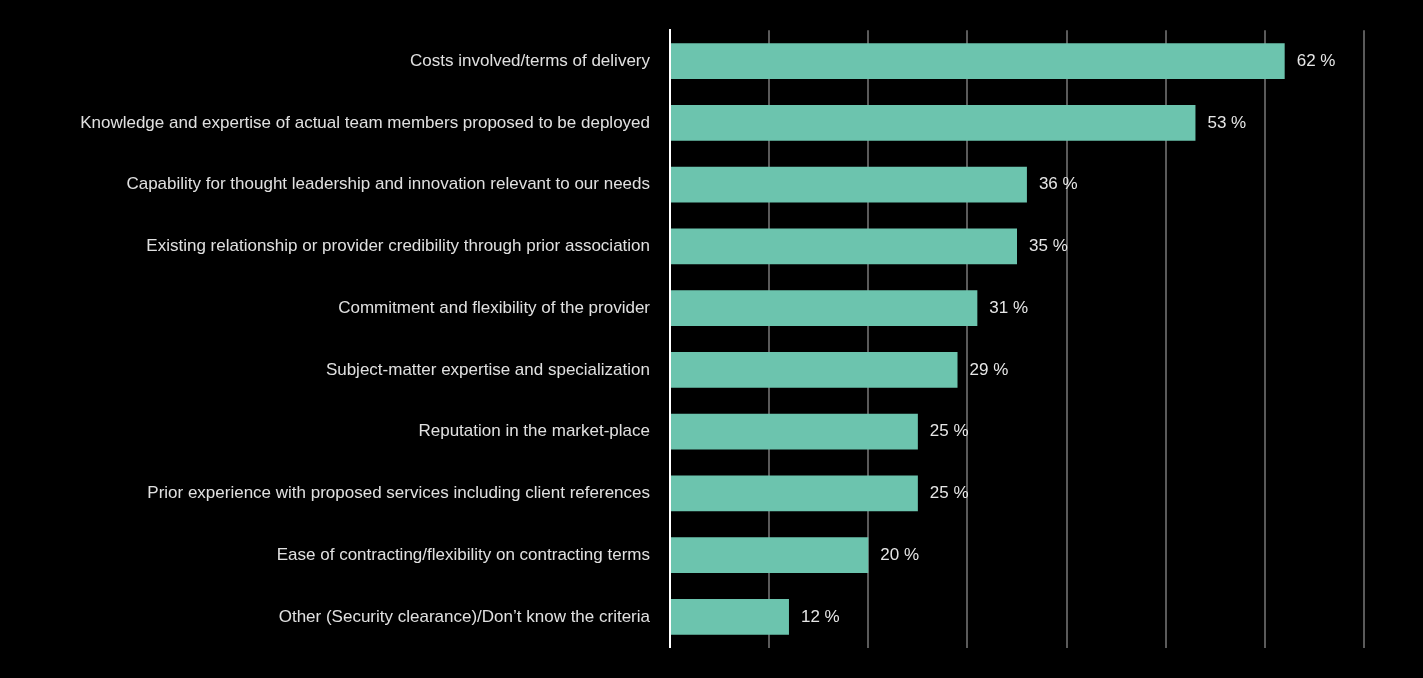  What do you see at coordinates (464, 616) in the screenshot?
I see `y-tick-label: Other (Security clearance)/Don’t know the criteria` at bounding box center [464, 616].